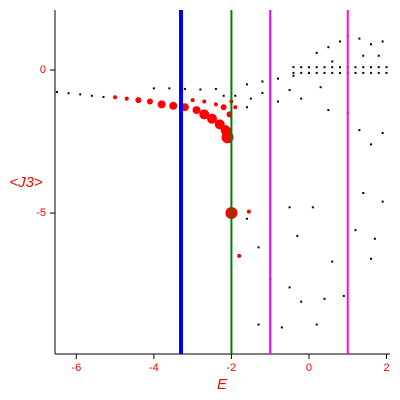 The width and height of the screenshot is (400, 400). What do you see at coordinates (76, 368) in the screenshot?
I see `x-tick-label: -6` at bounding box center [76, 368].